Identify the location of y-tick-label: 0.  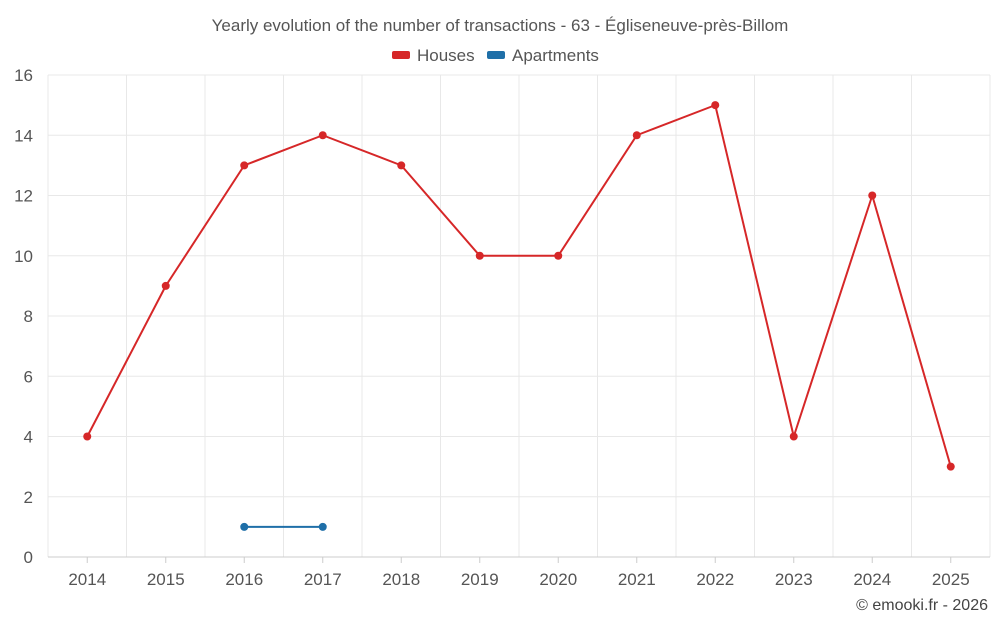
(28, 557).